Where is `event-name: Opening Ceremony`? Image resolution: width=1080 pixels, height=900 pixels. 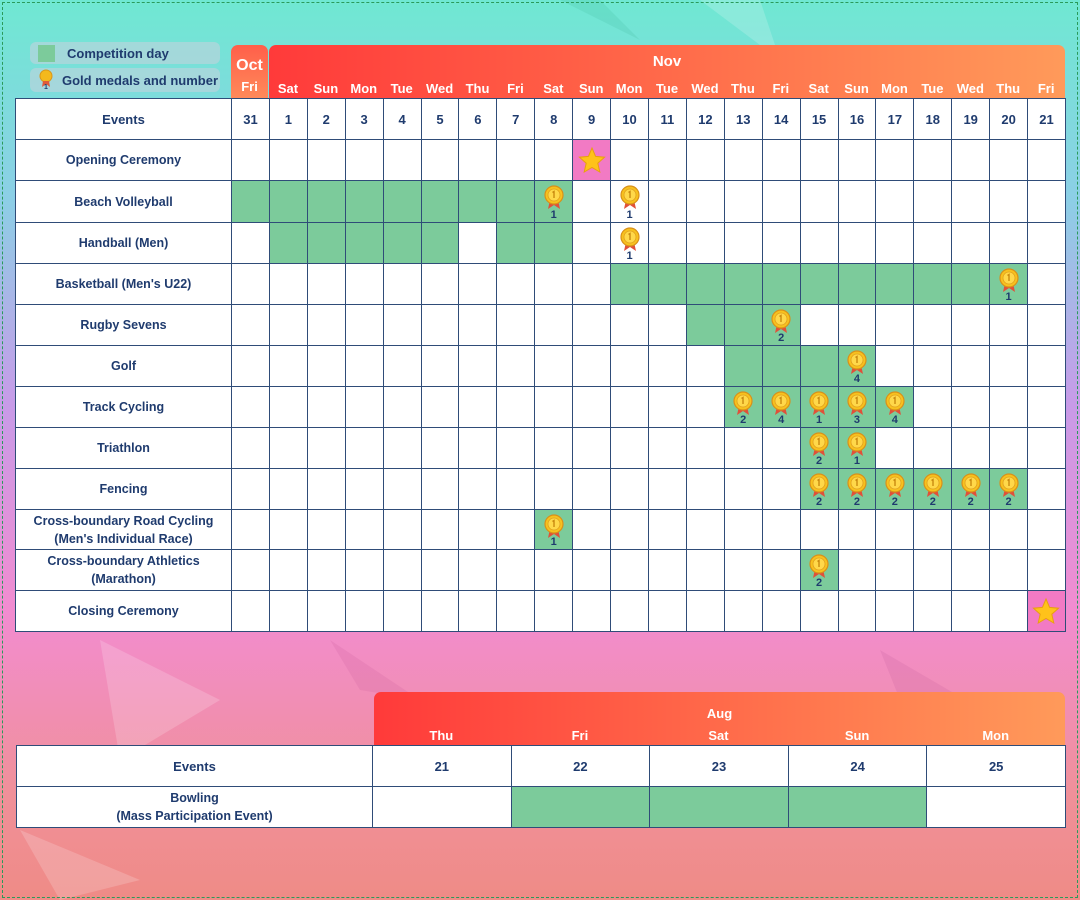 event-name: Opening Ceremony is located at coordinates (123, 160).